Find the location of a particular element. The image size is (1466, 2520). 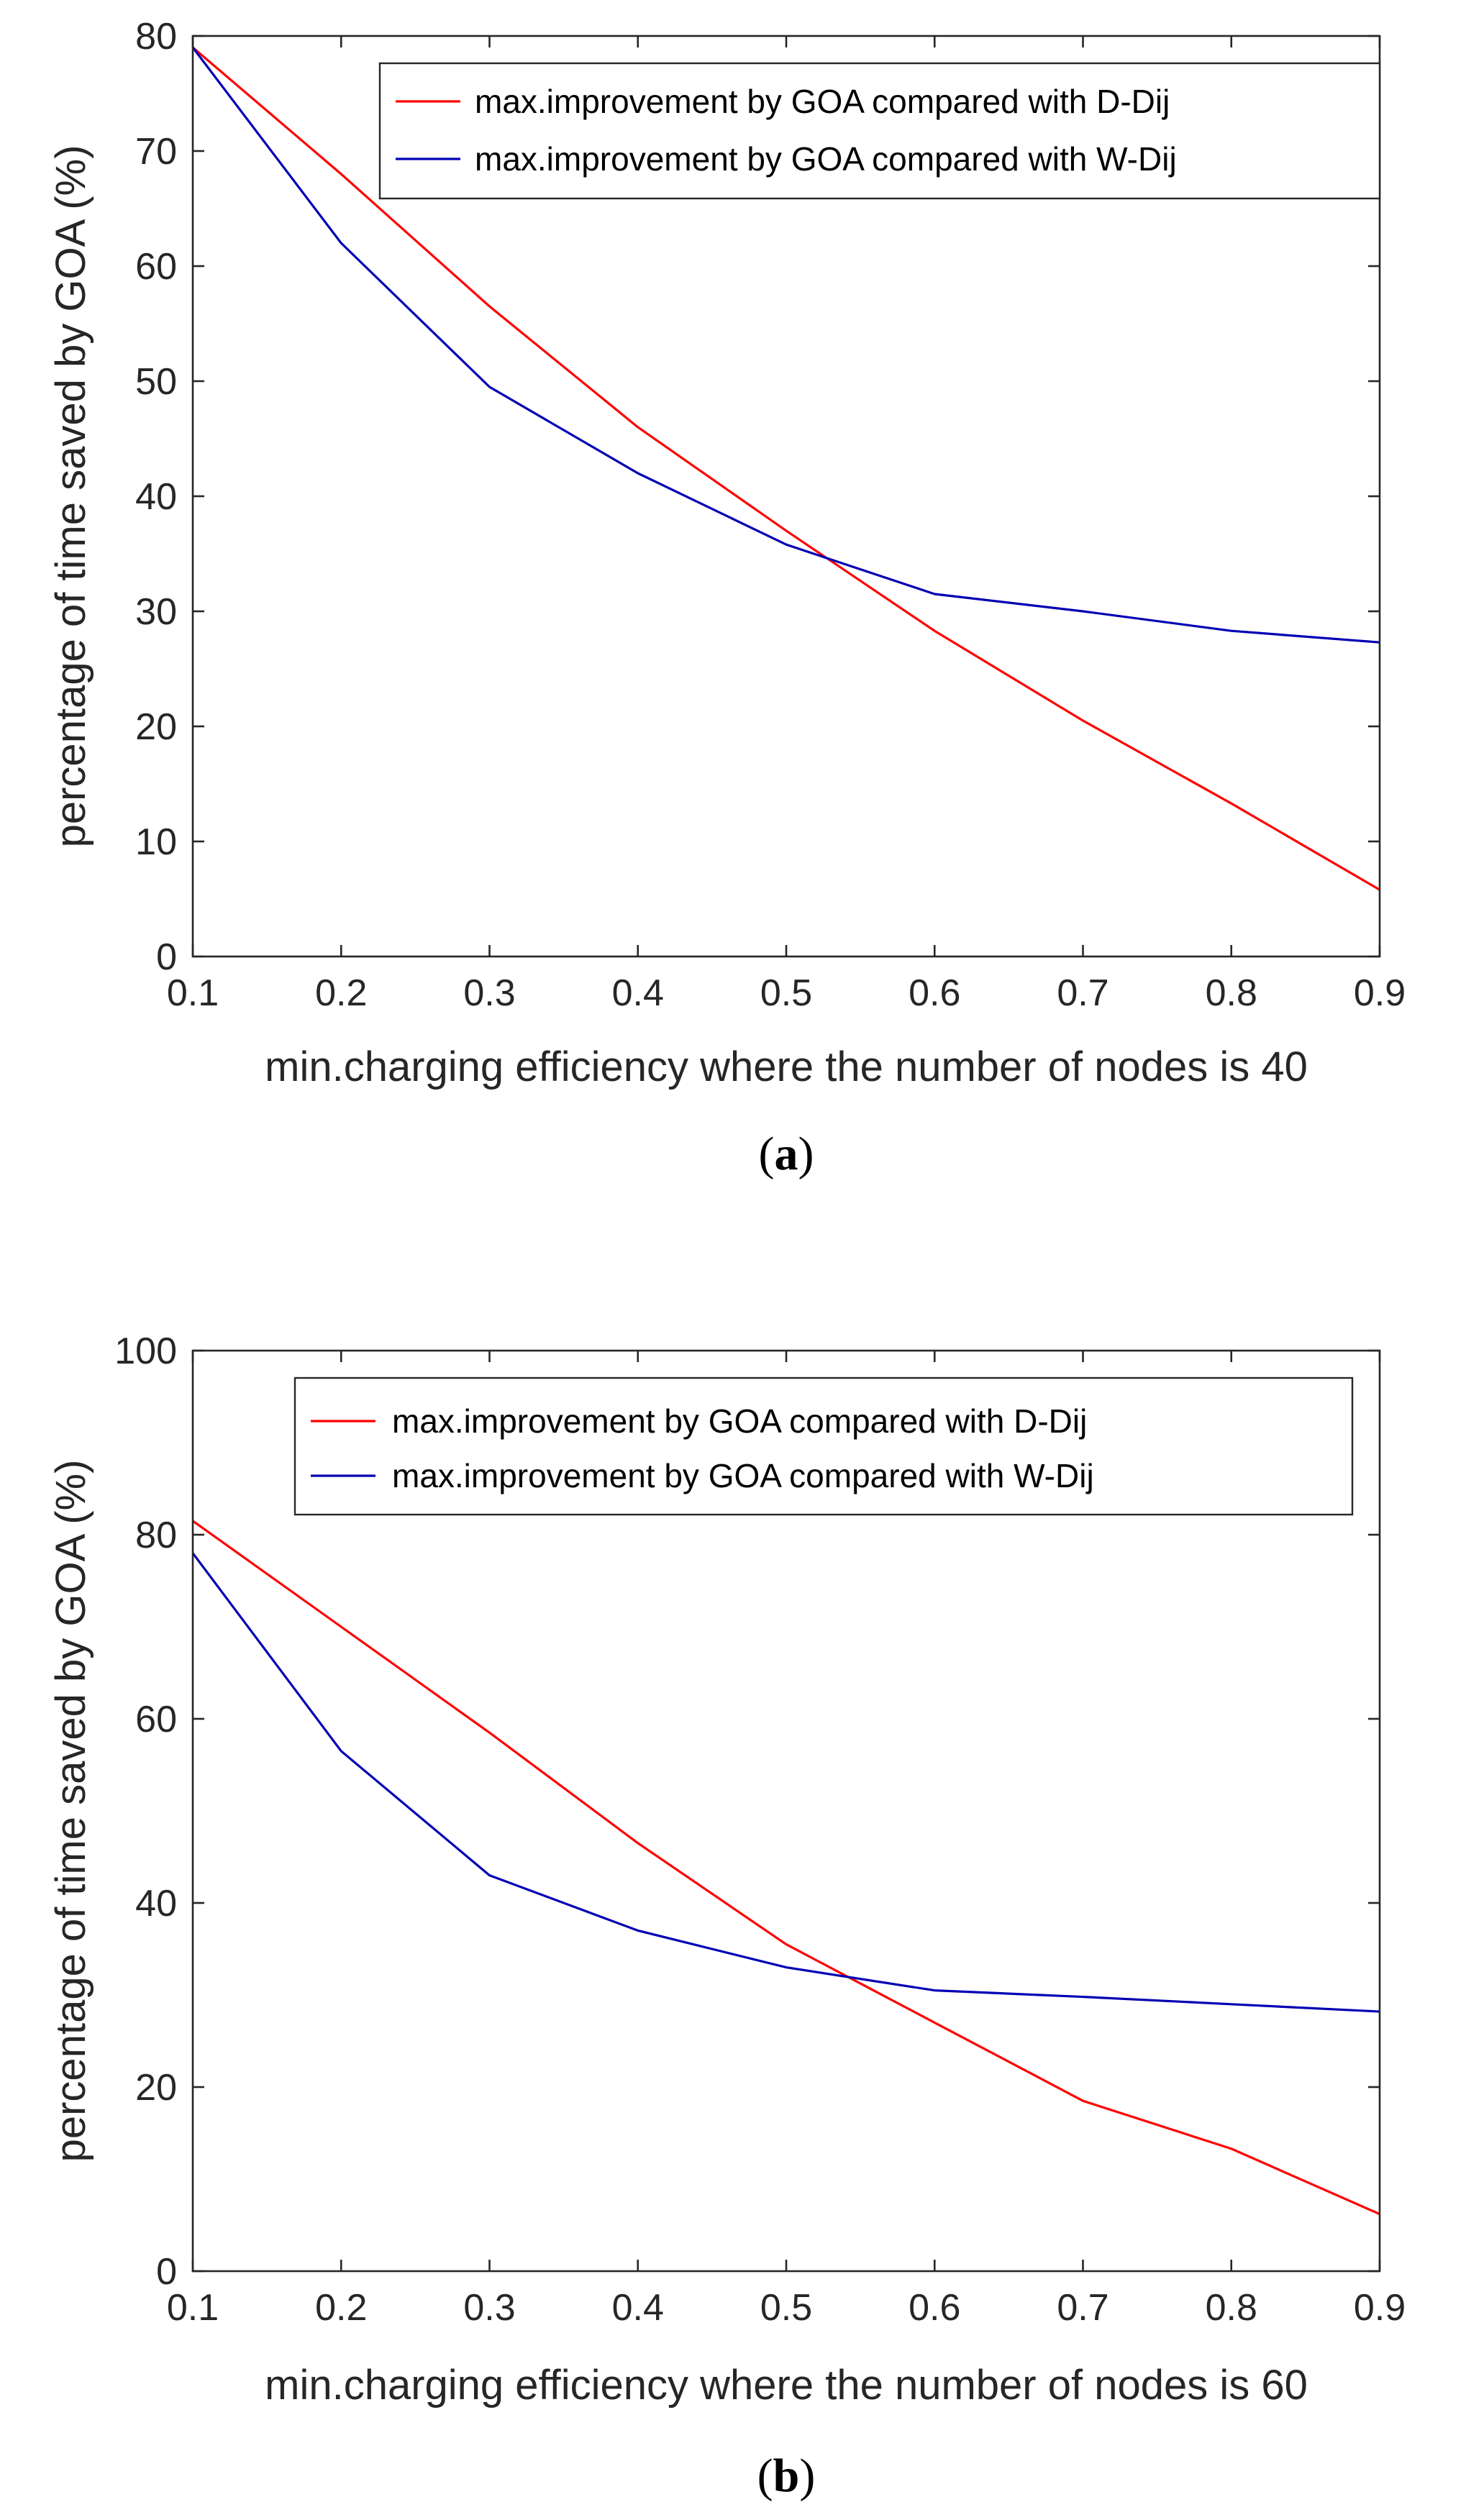

x-tick-label-a: 0.7 is located at coordinates (1082, 993).